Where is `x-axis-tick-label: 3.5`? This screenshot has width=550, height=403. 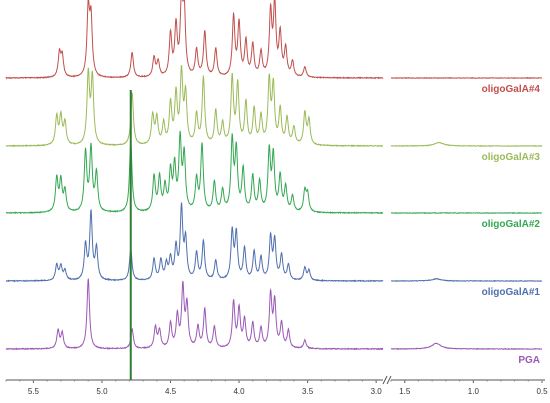 x-axis-tick-label: 3.5 is located at coordinates (308, 391).